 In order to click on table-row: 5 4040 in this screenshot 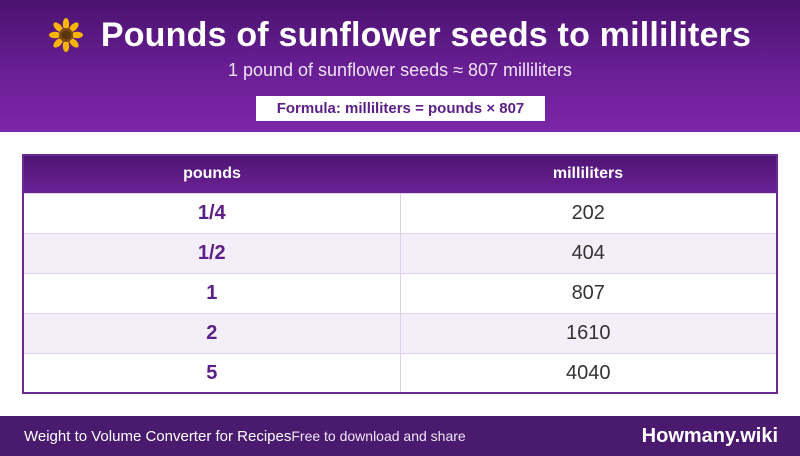, I will do `click(400, 372)`.